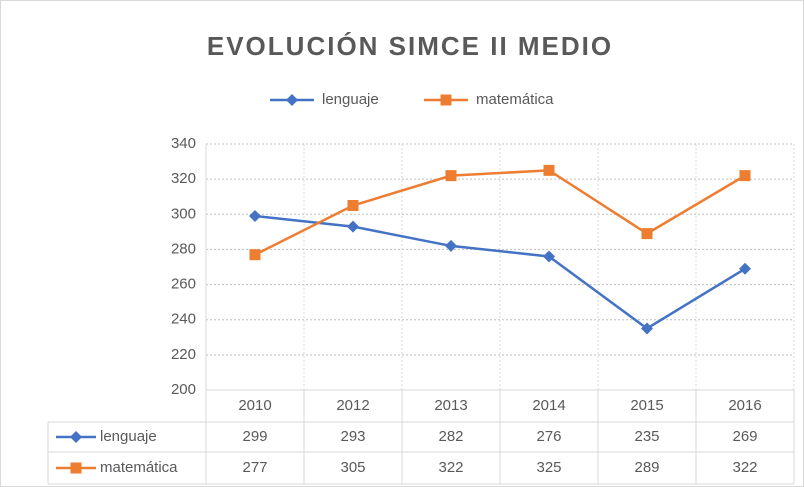 The width and height of the screenshot is (804, 487). Describe the element at coordinates (744, 405) in the screenshot. I see `x-tick-label: 2016` at that location.